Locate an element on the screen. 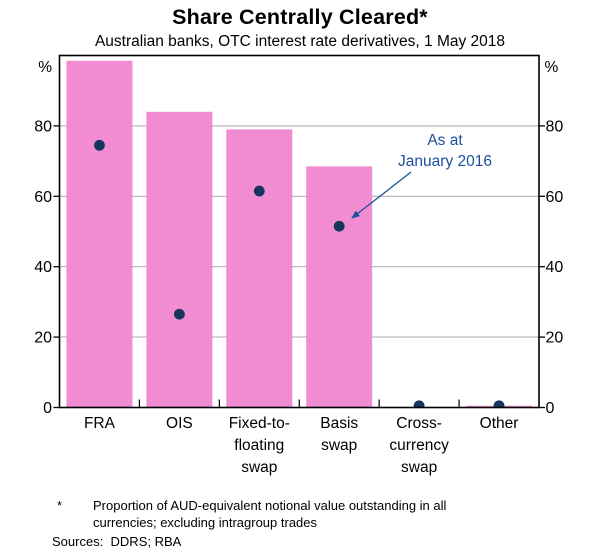  footnote-line: currencies; excluding intragroup trades is located at coordinates (205, 522).